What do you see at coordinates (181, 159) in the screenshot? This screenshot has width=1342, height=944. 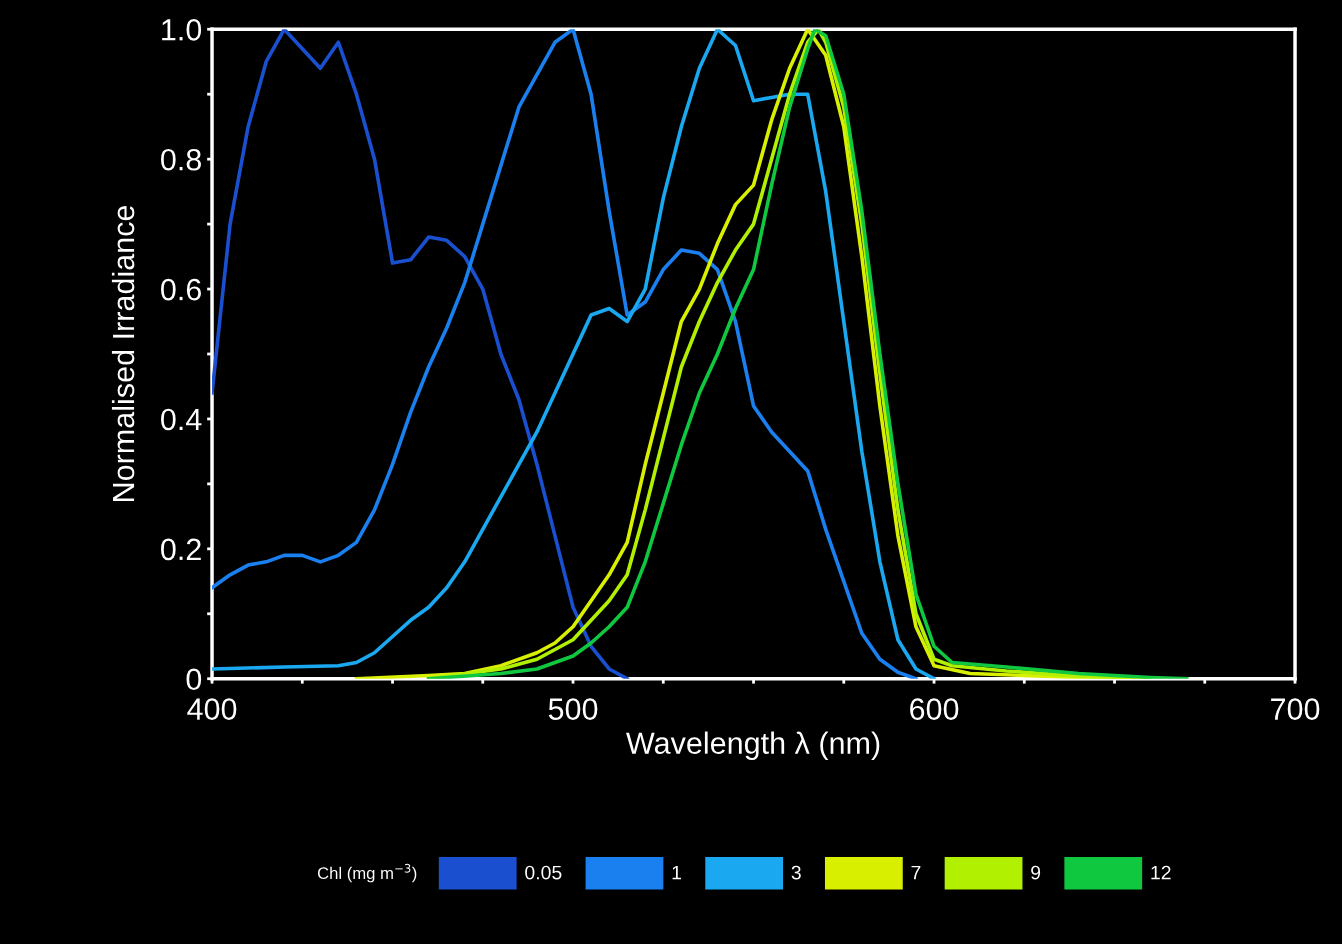 I see `y-tick-label: 0.8` at bounding box center [181, 159].